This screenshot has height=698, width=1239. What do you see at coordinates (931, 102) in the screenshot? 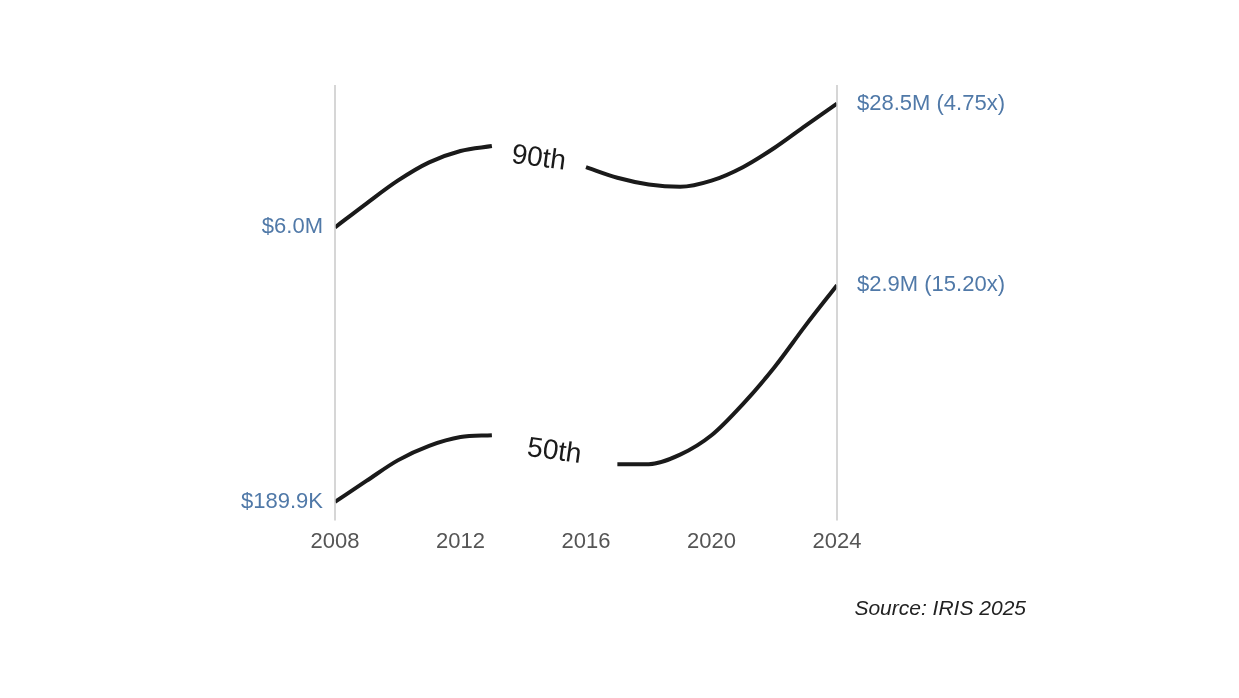
I see `data-label: $28.5M (4.75x)` at bounding box center [931, 102].